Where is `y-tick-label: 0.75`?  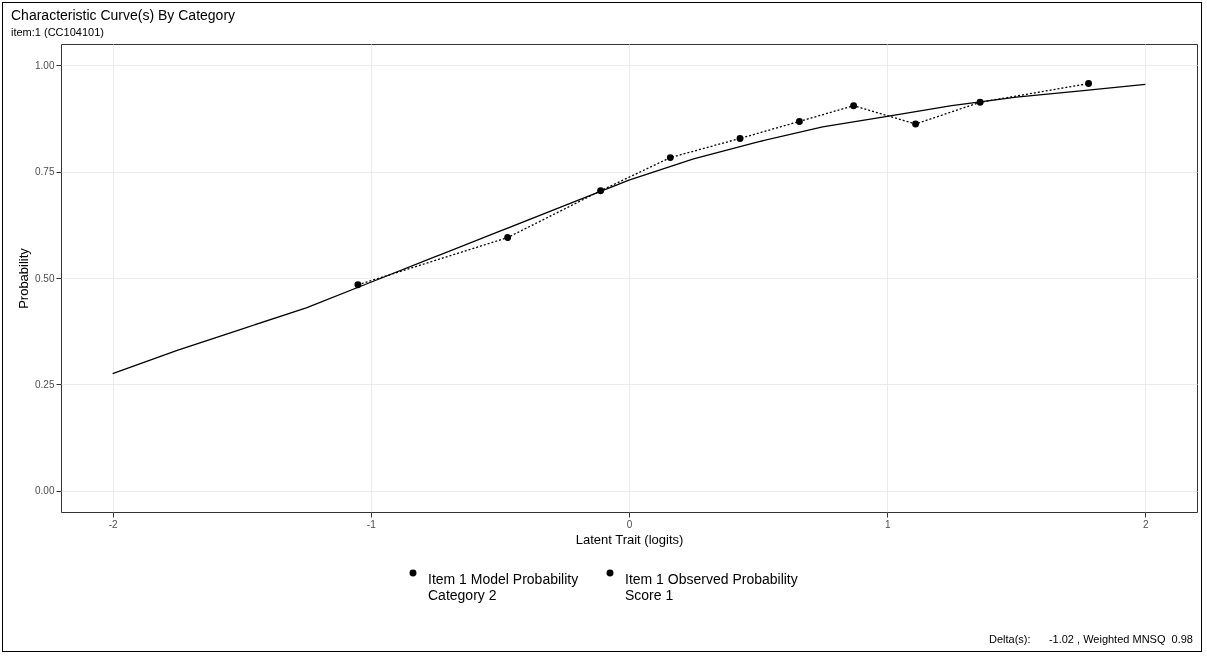 y-tick-label: 0.75 is located at coordinates (45, 172).